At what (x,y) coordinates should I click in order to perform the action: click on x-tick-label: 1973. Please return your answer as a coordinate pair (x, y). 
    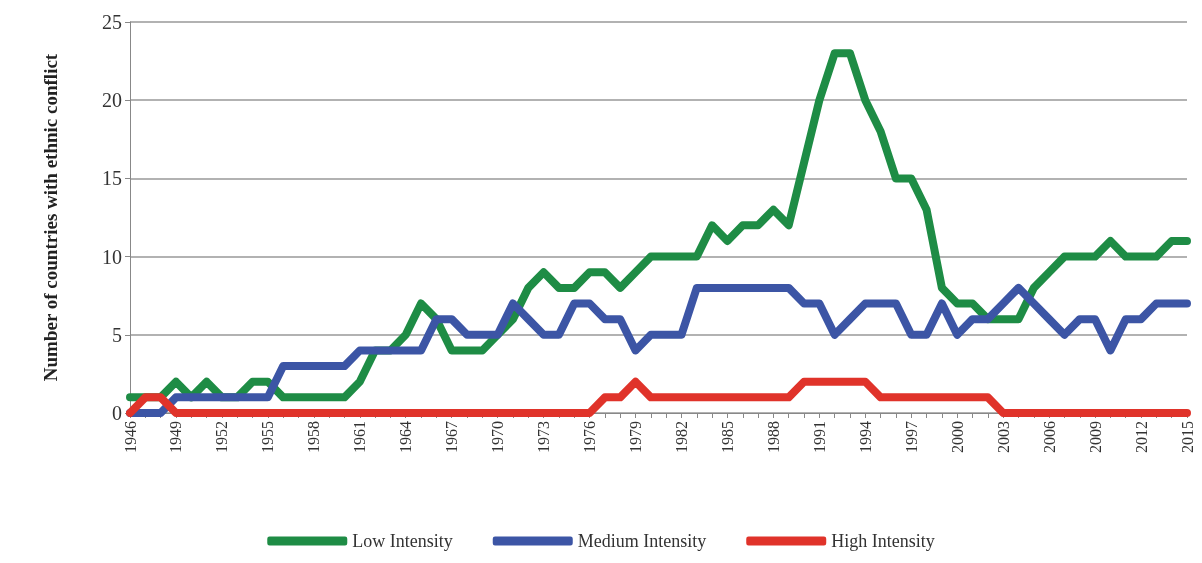
    Looking at the image, I should click on (544, 437).